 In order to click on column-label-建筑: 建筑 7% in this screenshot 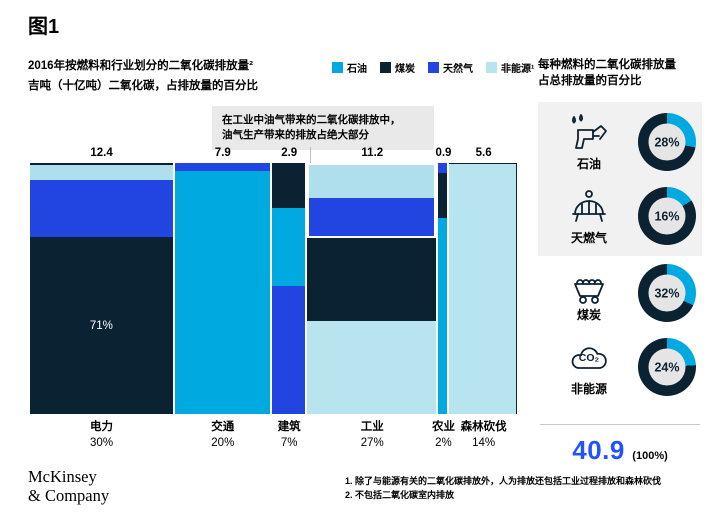, I will do `click(289, 435)`.